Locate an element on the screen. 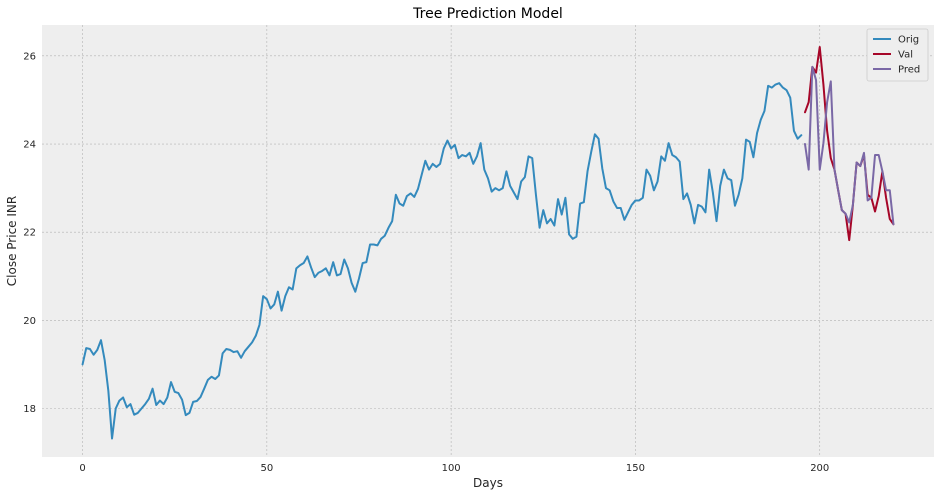  chart-title: Tree Prediction Model is located at coordinates (487, 14).